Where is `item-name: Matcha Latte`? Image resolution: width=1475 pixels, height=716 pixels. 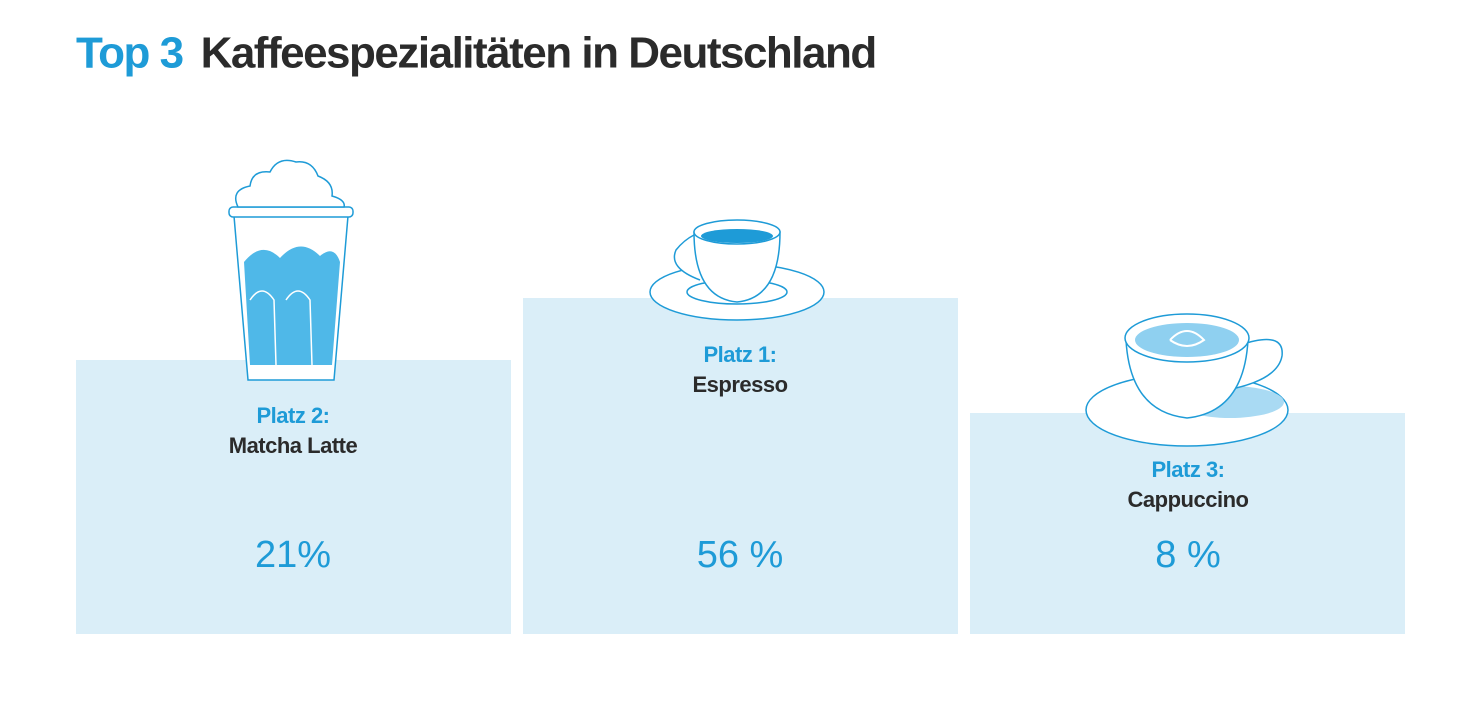 item-name: Matcha Latte is located at coordinates (293, 445).